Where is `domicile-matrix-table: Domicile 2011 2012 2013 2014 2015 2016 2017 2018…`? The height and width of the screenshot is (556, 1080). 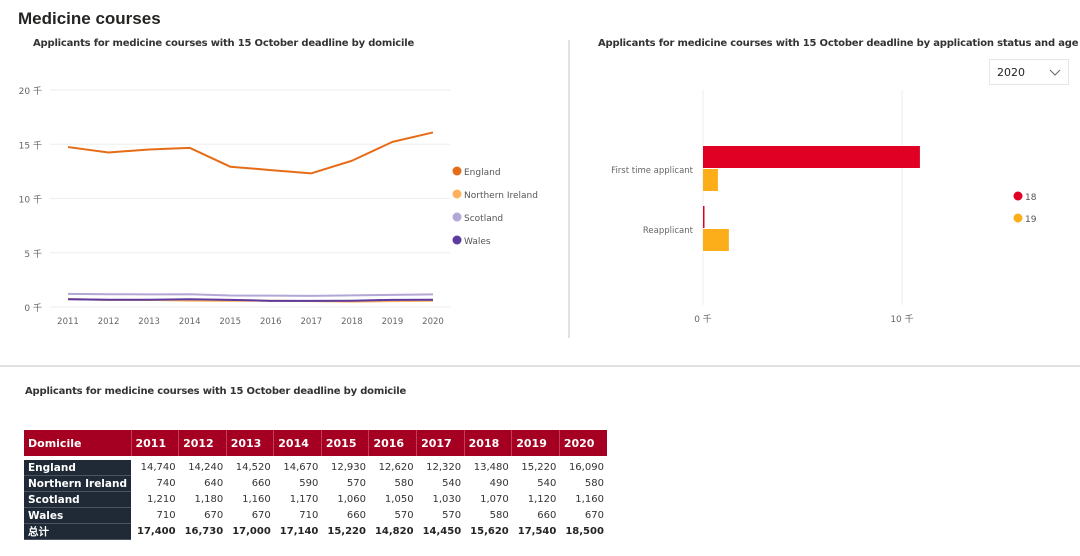 domicile-matrix-table: Domicile 2011 2012 2013 2014 2015 2016 2017 2018… is located at coordinates (315, 485).